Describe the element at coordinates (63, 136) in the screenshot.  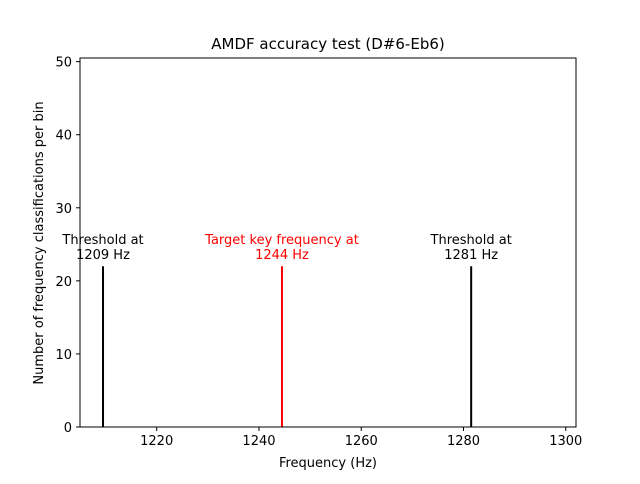
I see `y-tick-label: 40` at that location.